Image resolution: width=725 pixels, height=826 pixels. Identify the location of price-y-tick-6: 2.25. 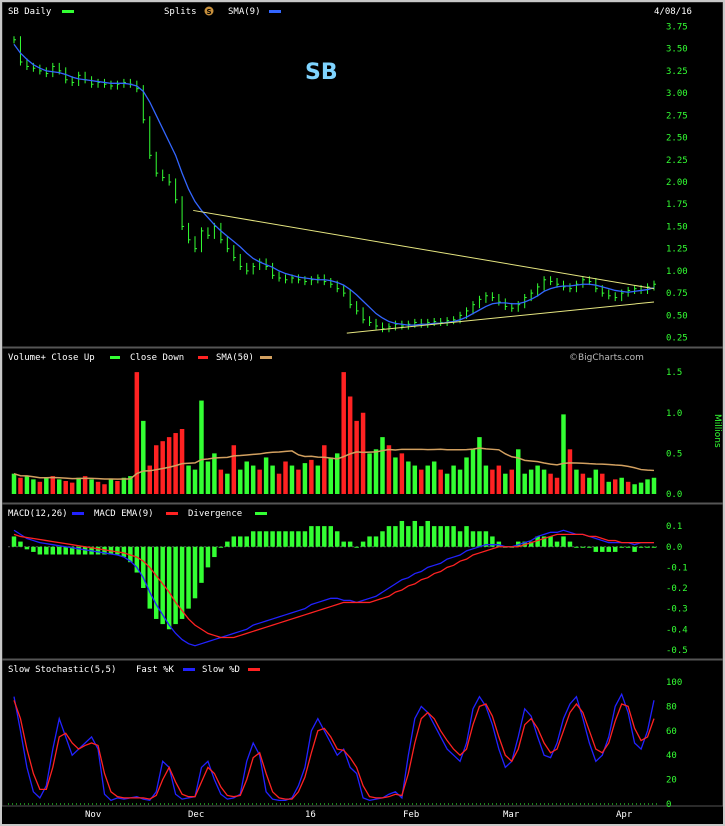
(677, 161).